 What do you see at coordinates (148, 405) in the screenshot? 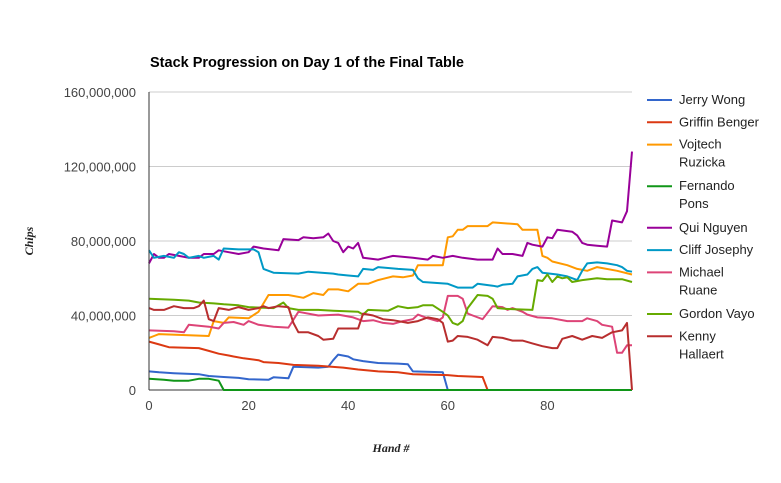
I see `x-tick-label: 0` at bounding box center [148, 405].